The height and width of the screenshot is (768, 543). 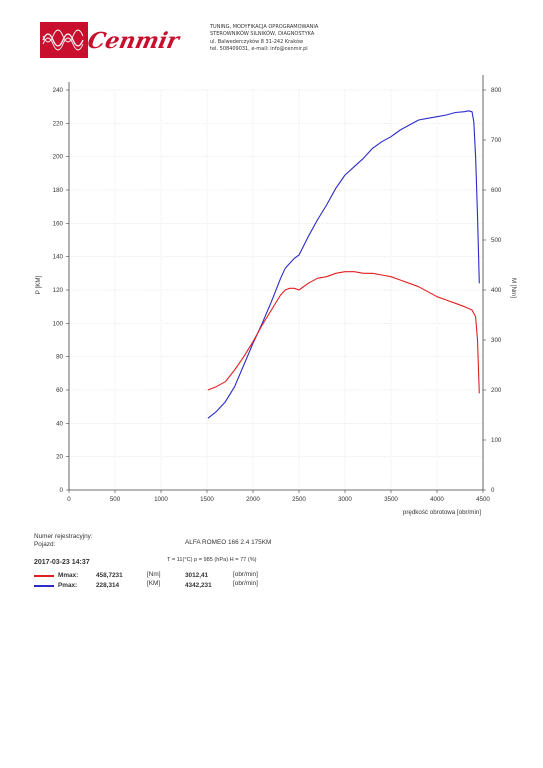 I want to click on y-right-tick-label: 0, so click(x=493, y=490).